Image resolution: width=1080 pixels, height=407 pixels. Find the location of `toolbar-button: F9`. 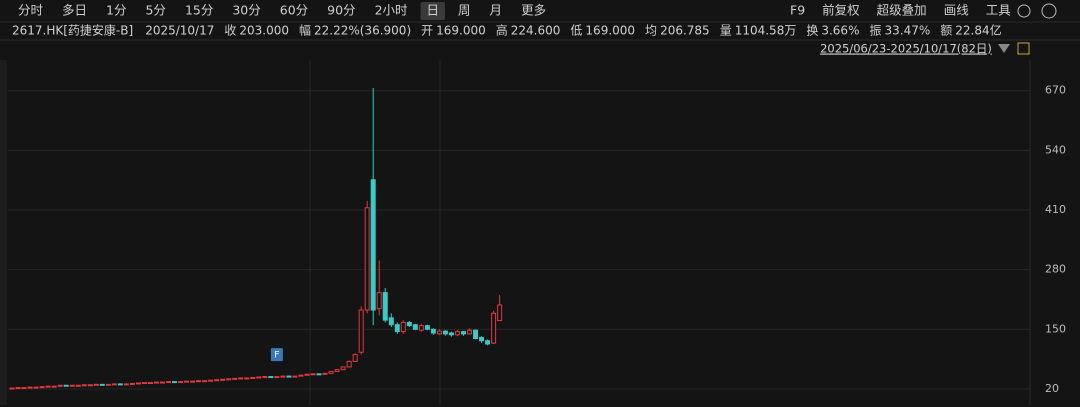

toolbar-button: F9 is located at coordinates (797, 10).